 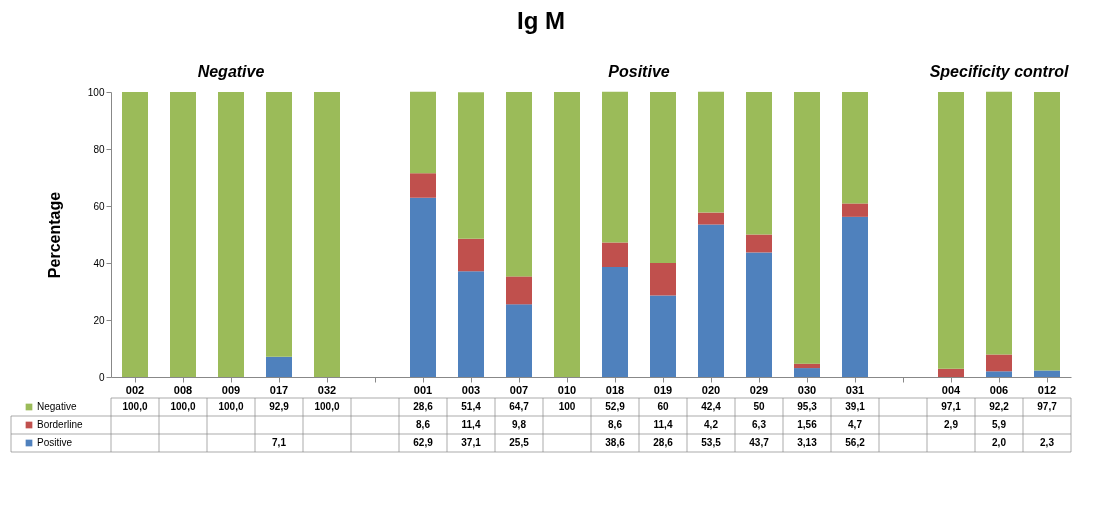 What do you see at coordinates (135, 389) in the screenshot?
I see `x-tick-label: 002` at bounding box center [135, 389].